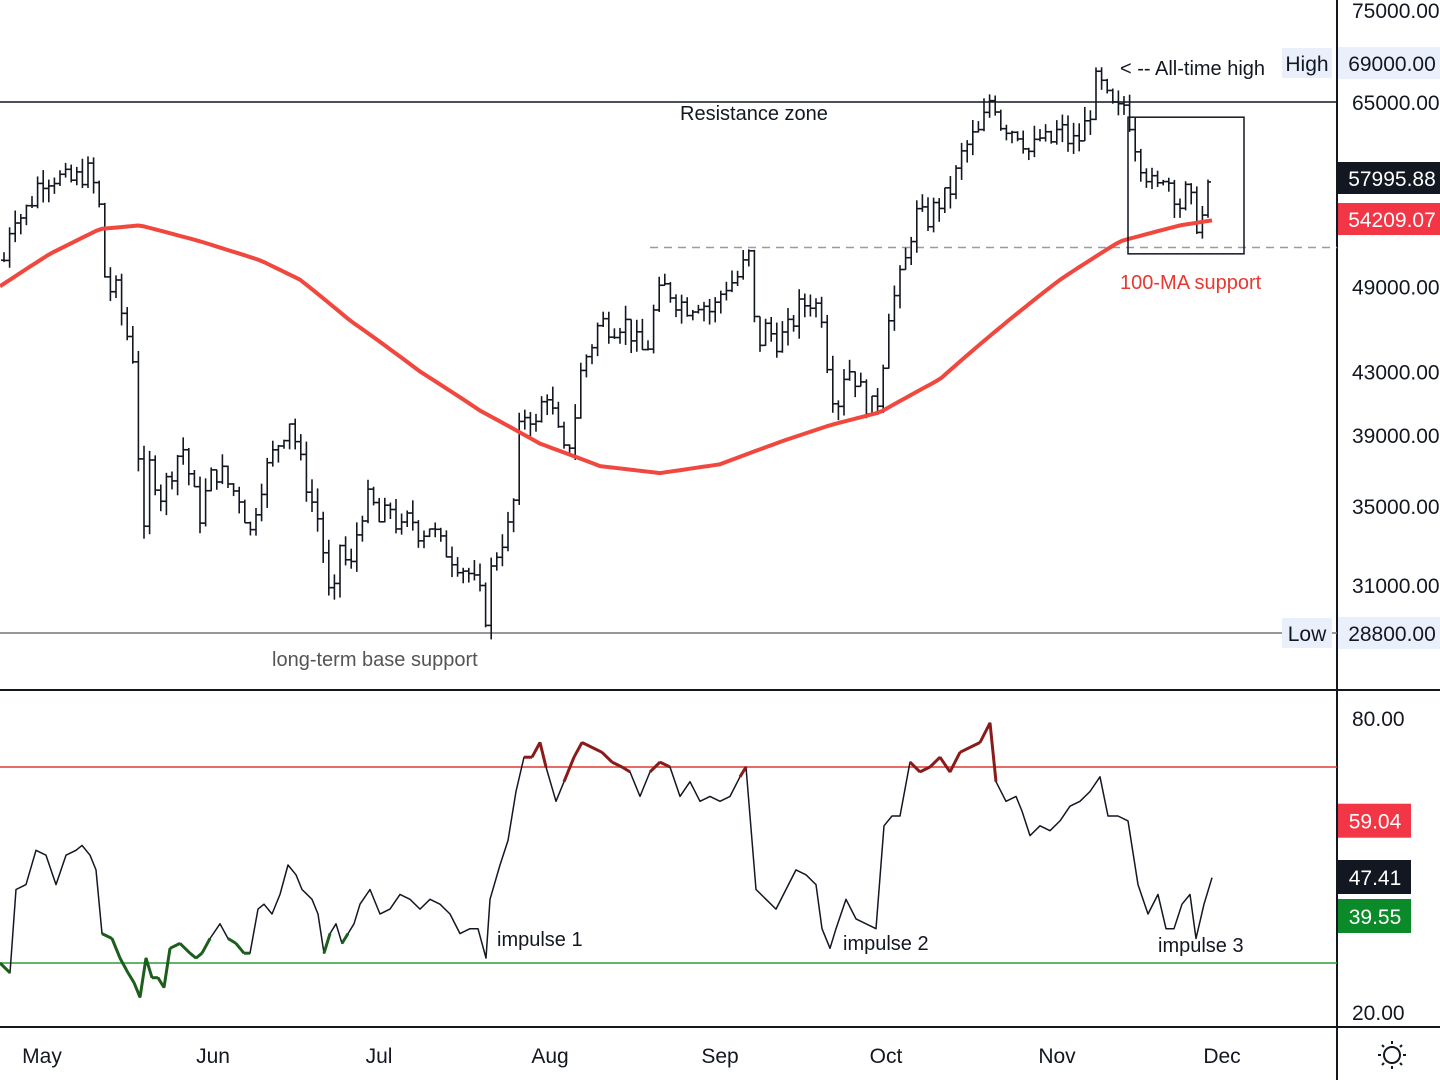  I want to click on annotation-resistance-zone: Resistance zone, so click(754, 114).